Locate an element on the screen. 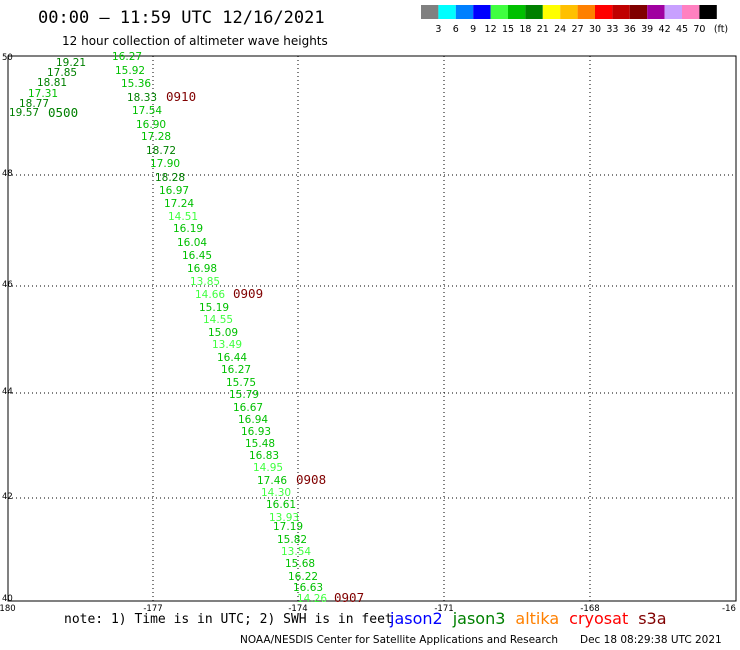 This screenshot has height=650, width=740. pass-time-label: 0907 is located at coordinates (349, 597).